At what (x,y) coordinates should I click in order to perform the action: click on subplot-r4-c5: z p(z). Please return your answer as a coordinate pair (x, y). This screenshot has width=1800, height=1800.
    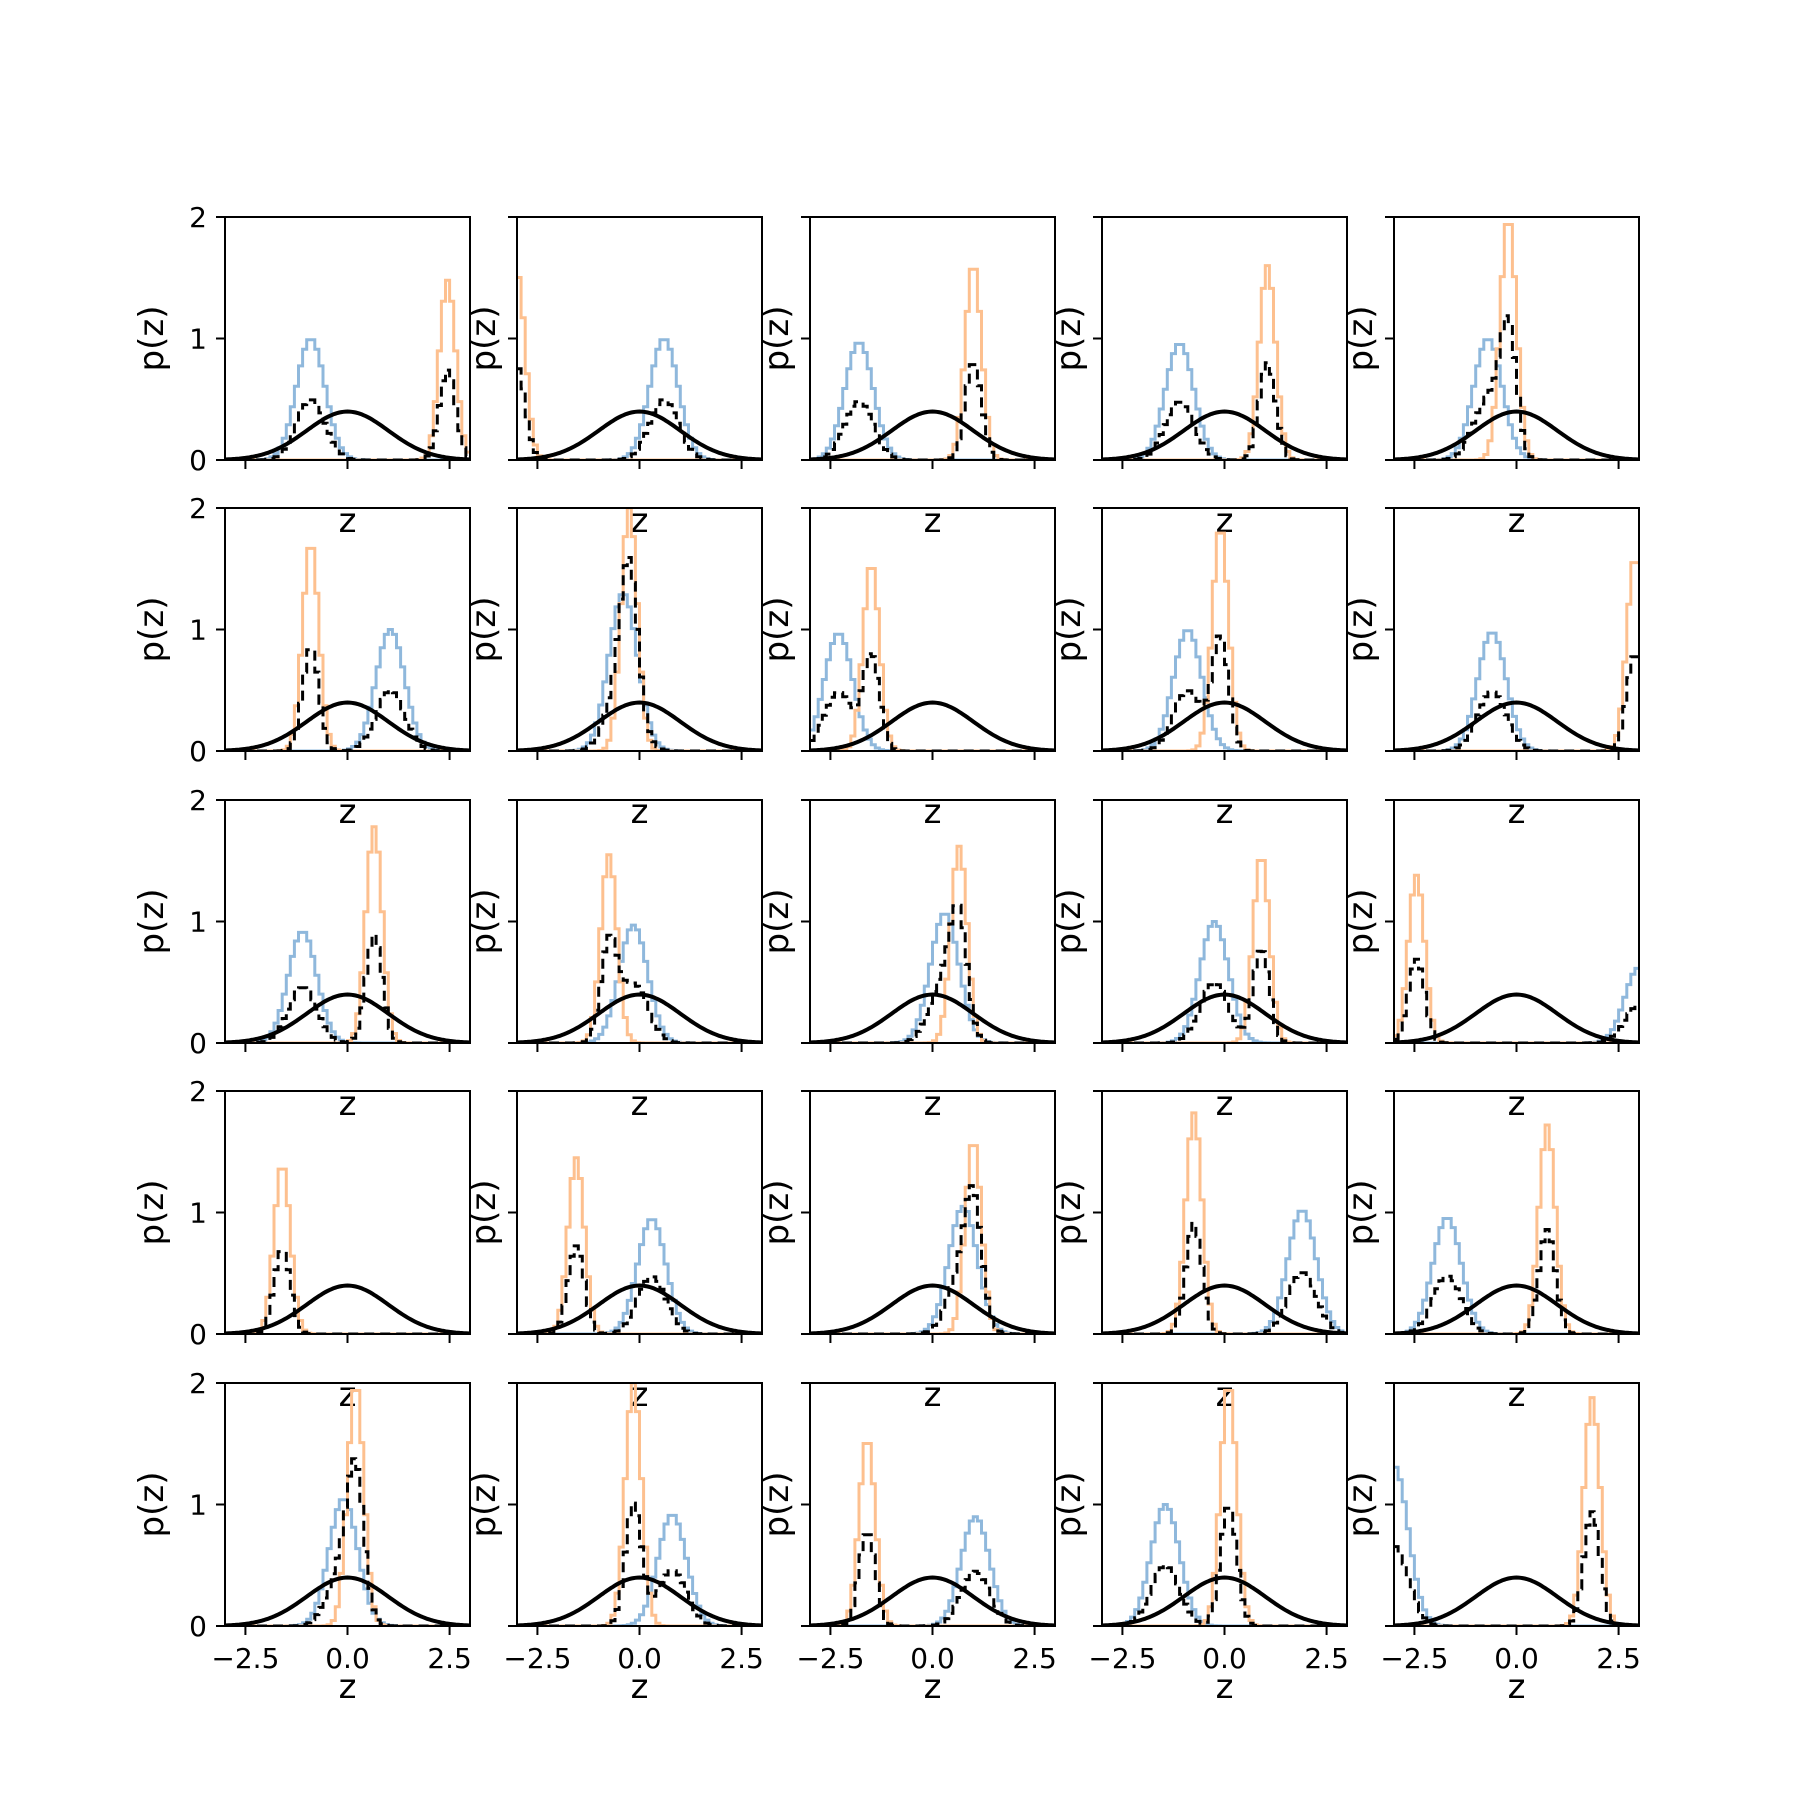
    Looking at the image, I should click on (1490, 1252).